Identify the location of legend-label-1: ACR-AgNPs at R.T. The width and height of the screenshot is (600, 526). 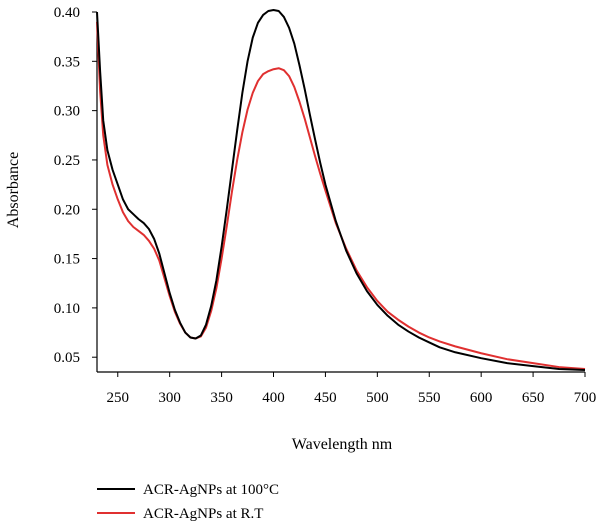
(203, 514).